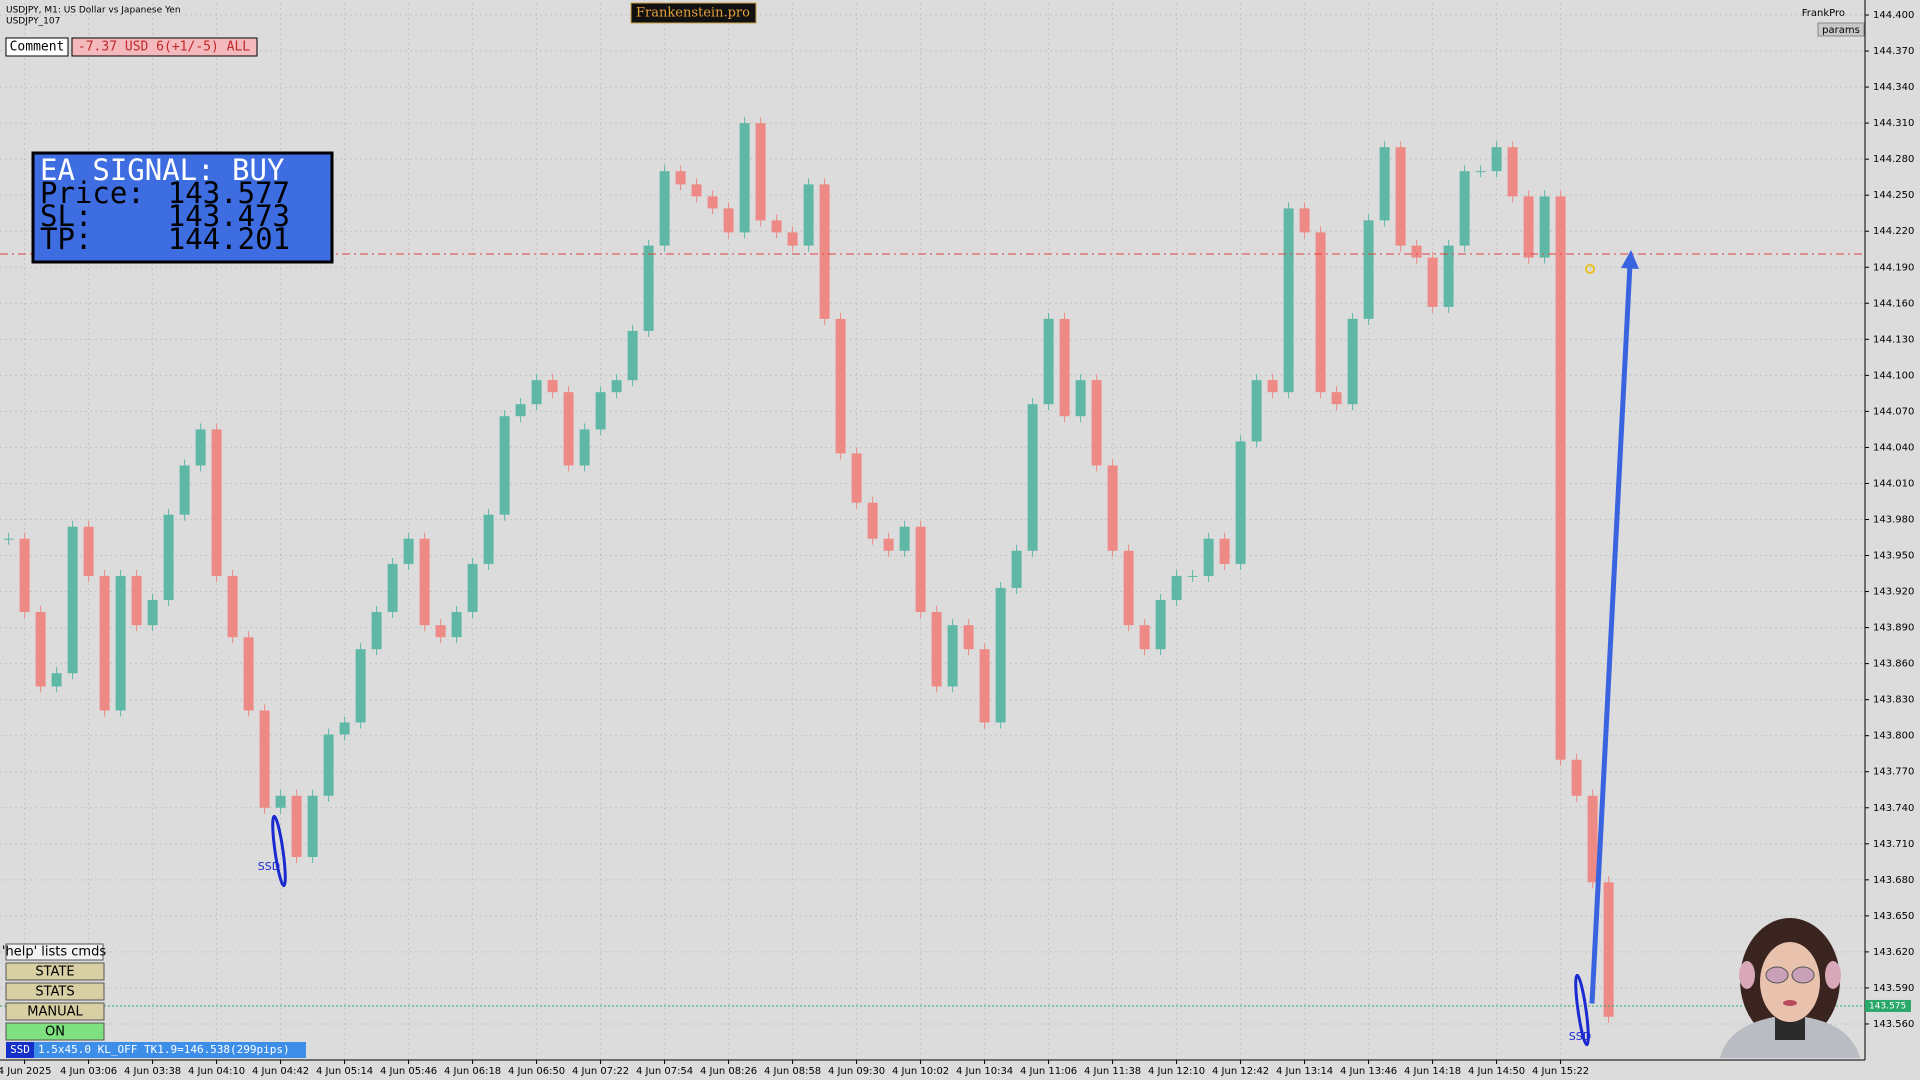 The width and height of the screenshot is (1920, 1080). I want to click on bid-tag, so click(1888, 1005).